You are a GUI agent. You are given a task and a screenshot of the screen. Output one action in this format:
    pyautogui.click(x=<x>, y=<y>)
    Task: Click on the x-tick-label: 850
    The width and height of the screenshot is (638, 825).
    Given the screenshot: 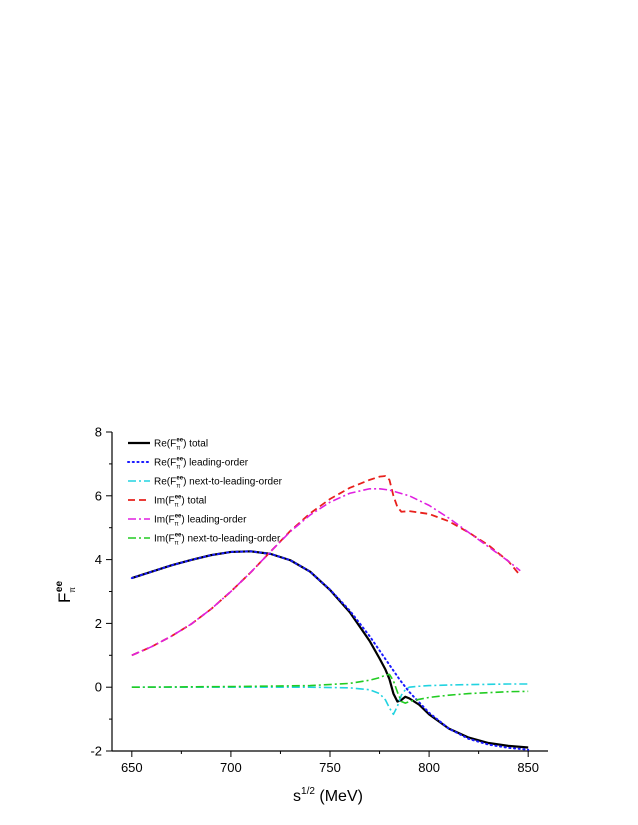 What is the action you would take?
    pyautogui.click(x=528, y=767)
    